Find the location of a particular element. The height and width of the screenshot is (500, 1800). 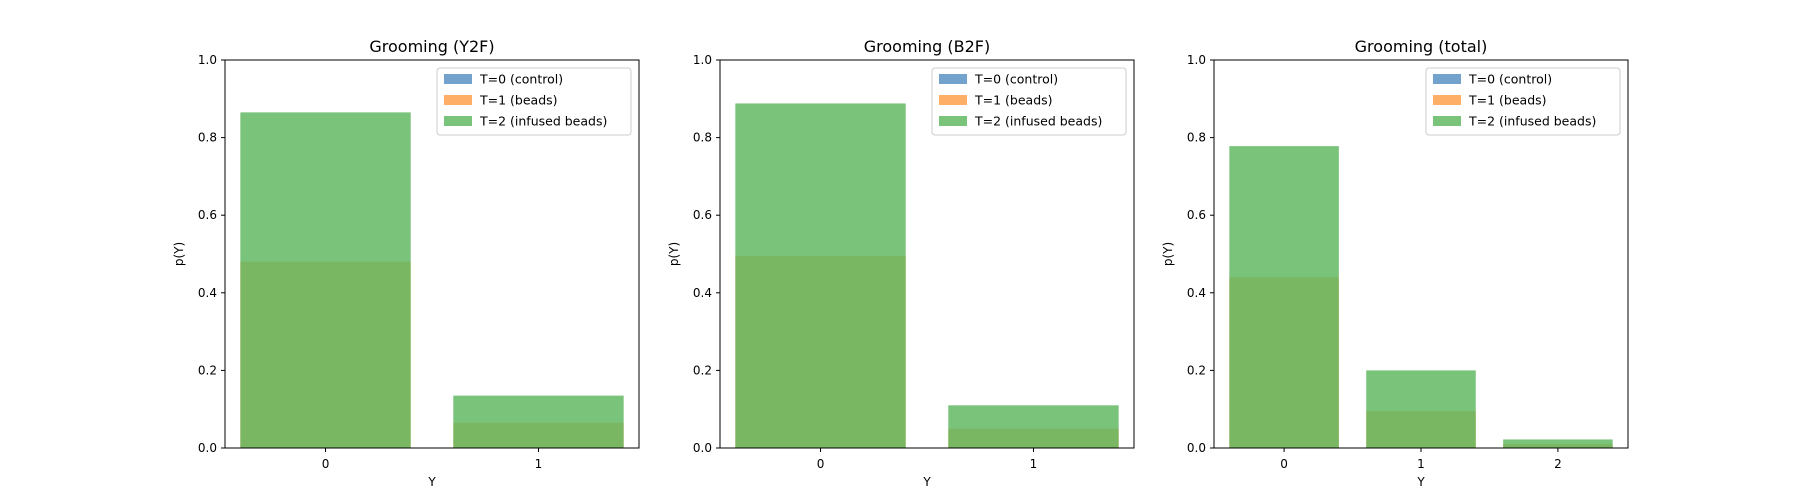

bar-t-2-infused-beads--2 is located at coordinates (1558, 443).